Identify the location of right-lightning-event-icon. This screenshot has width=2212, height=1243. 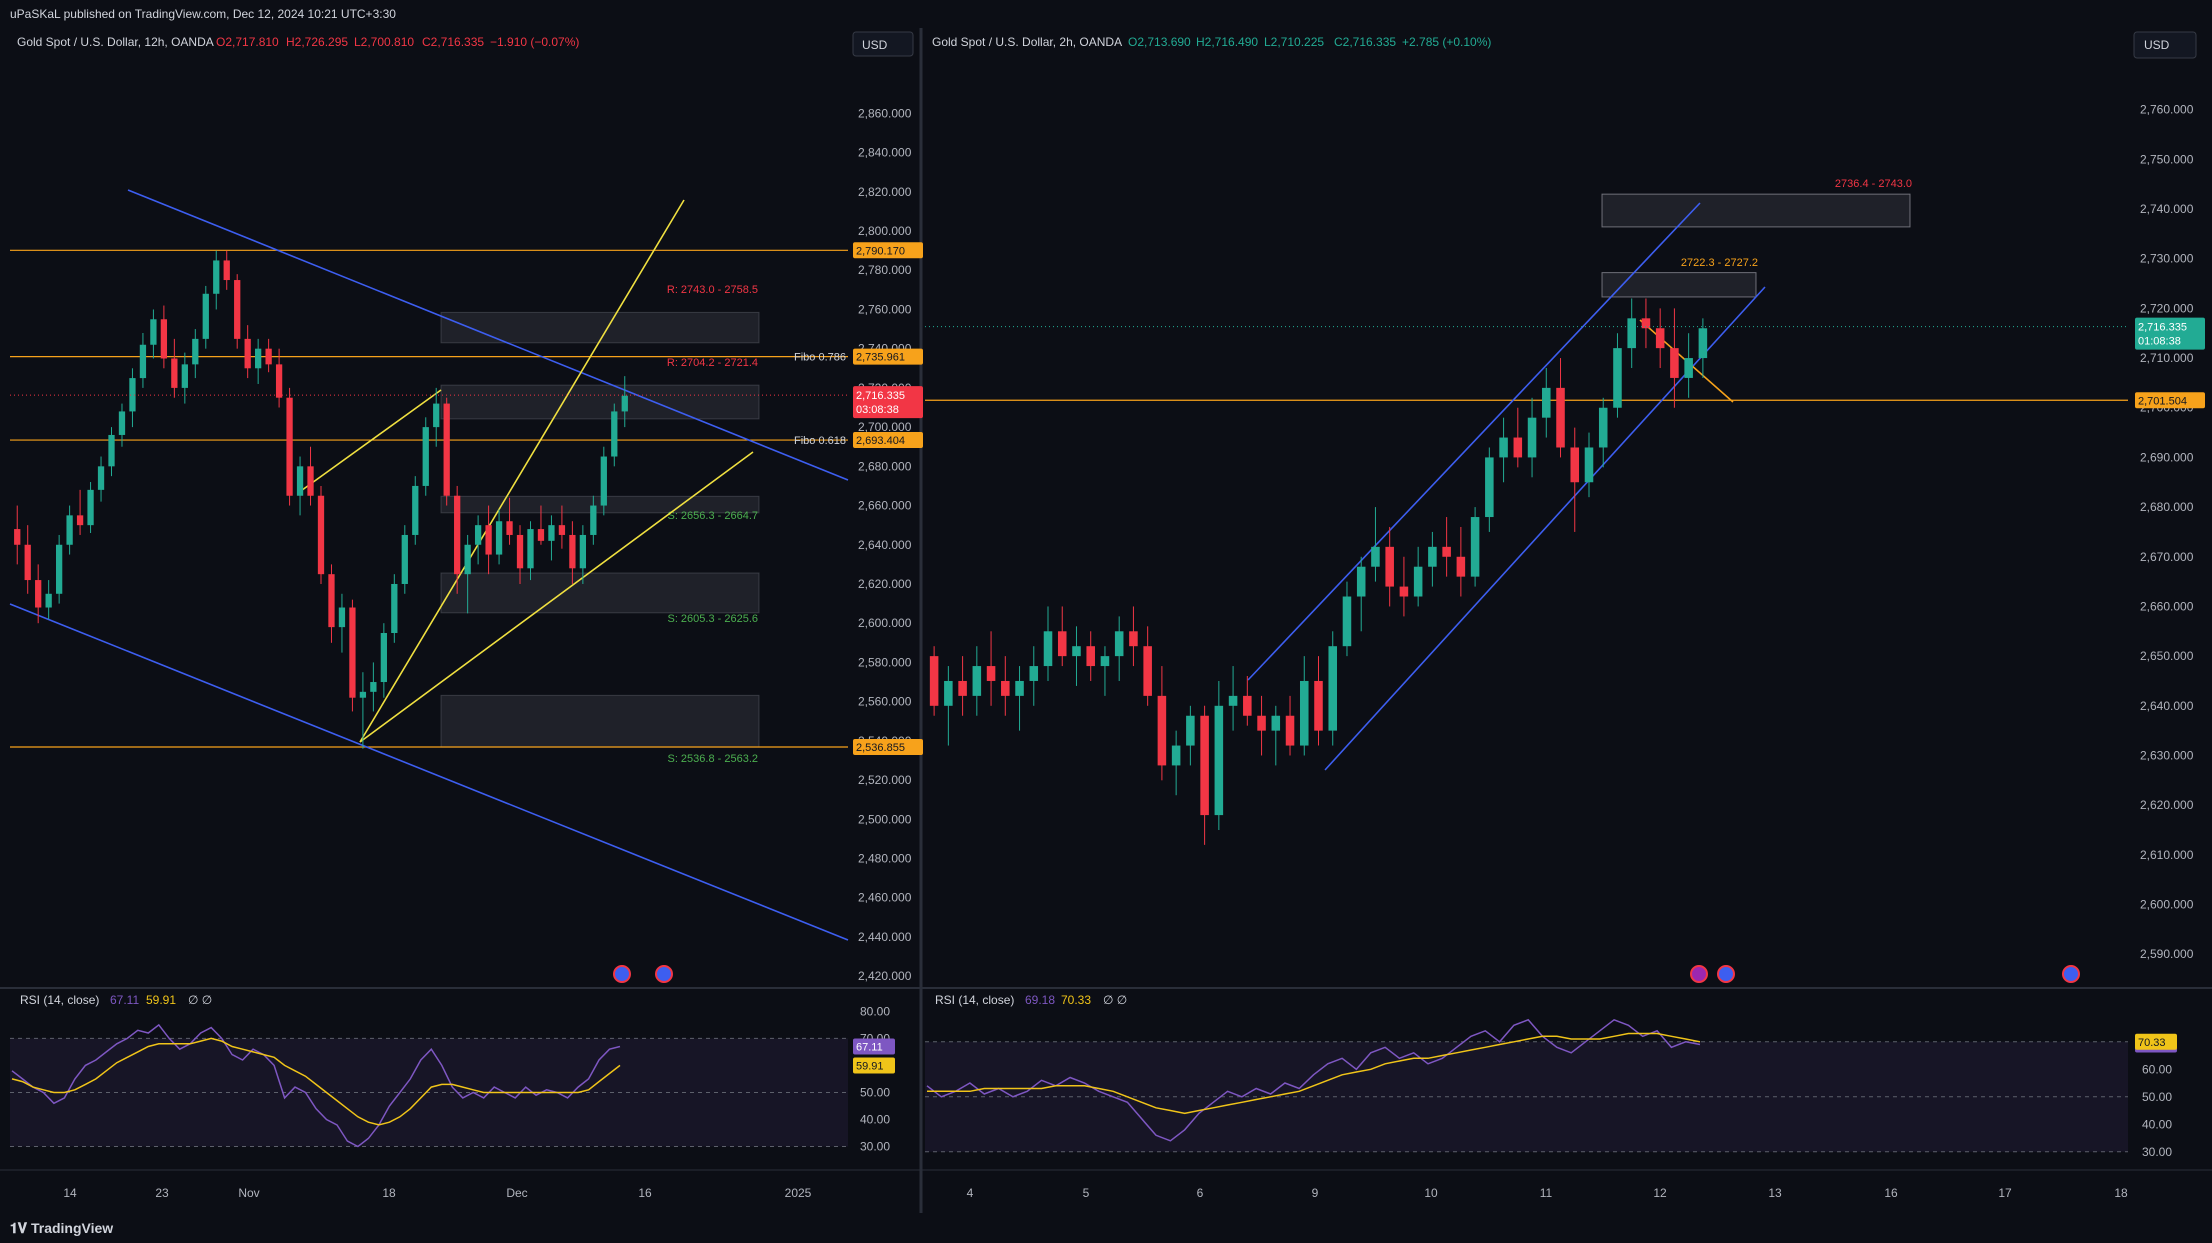
(1699, 974).